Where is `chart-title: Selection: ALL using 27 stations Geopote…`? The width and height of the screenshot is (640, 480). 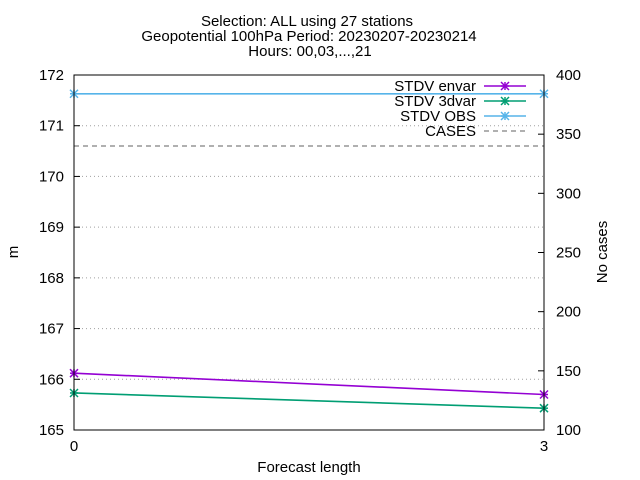
chart-title: Selection: ALL using 27 stations Geopote… is located at coordinates (308, 36).